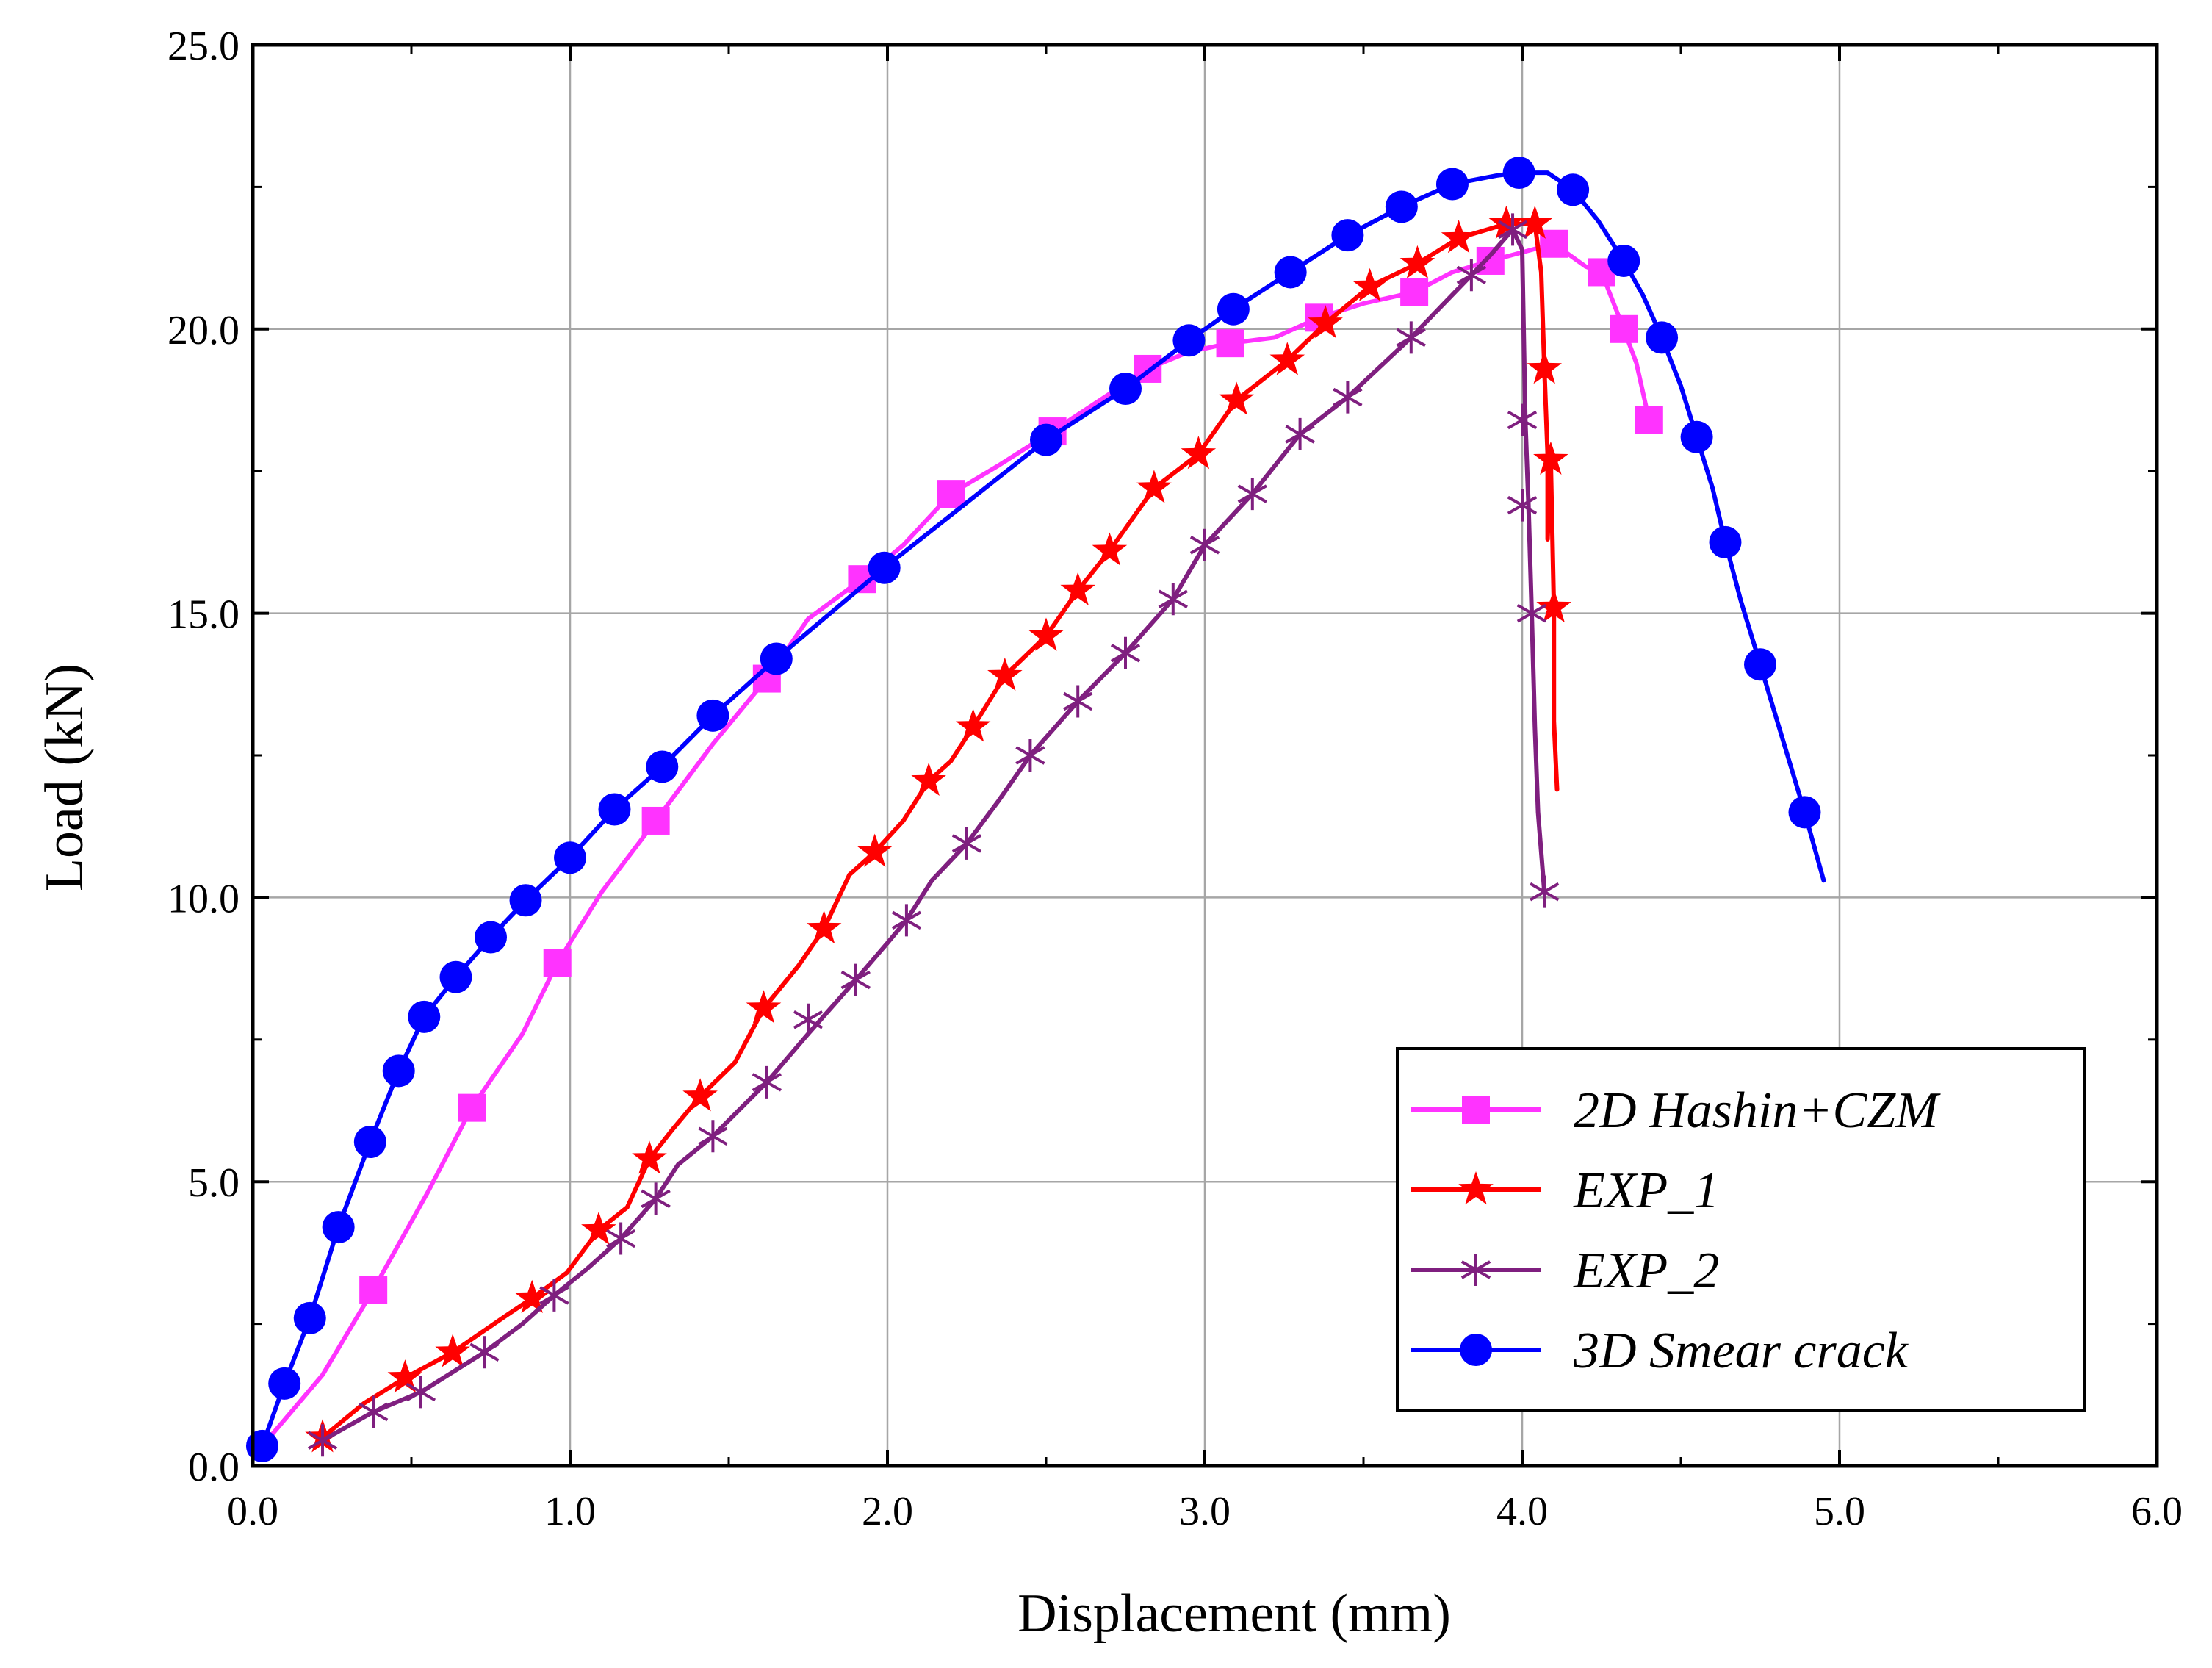 This screenshot has height=1668, width=2212. What do you see at coordinates (1476, 1110) in the screenshot?
I see `legend-marker-2d-hashin-czm` at bounding box center [1476, 1110].